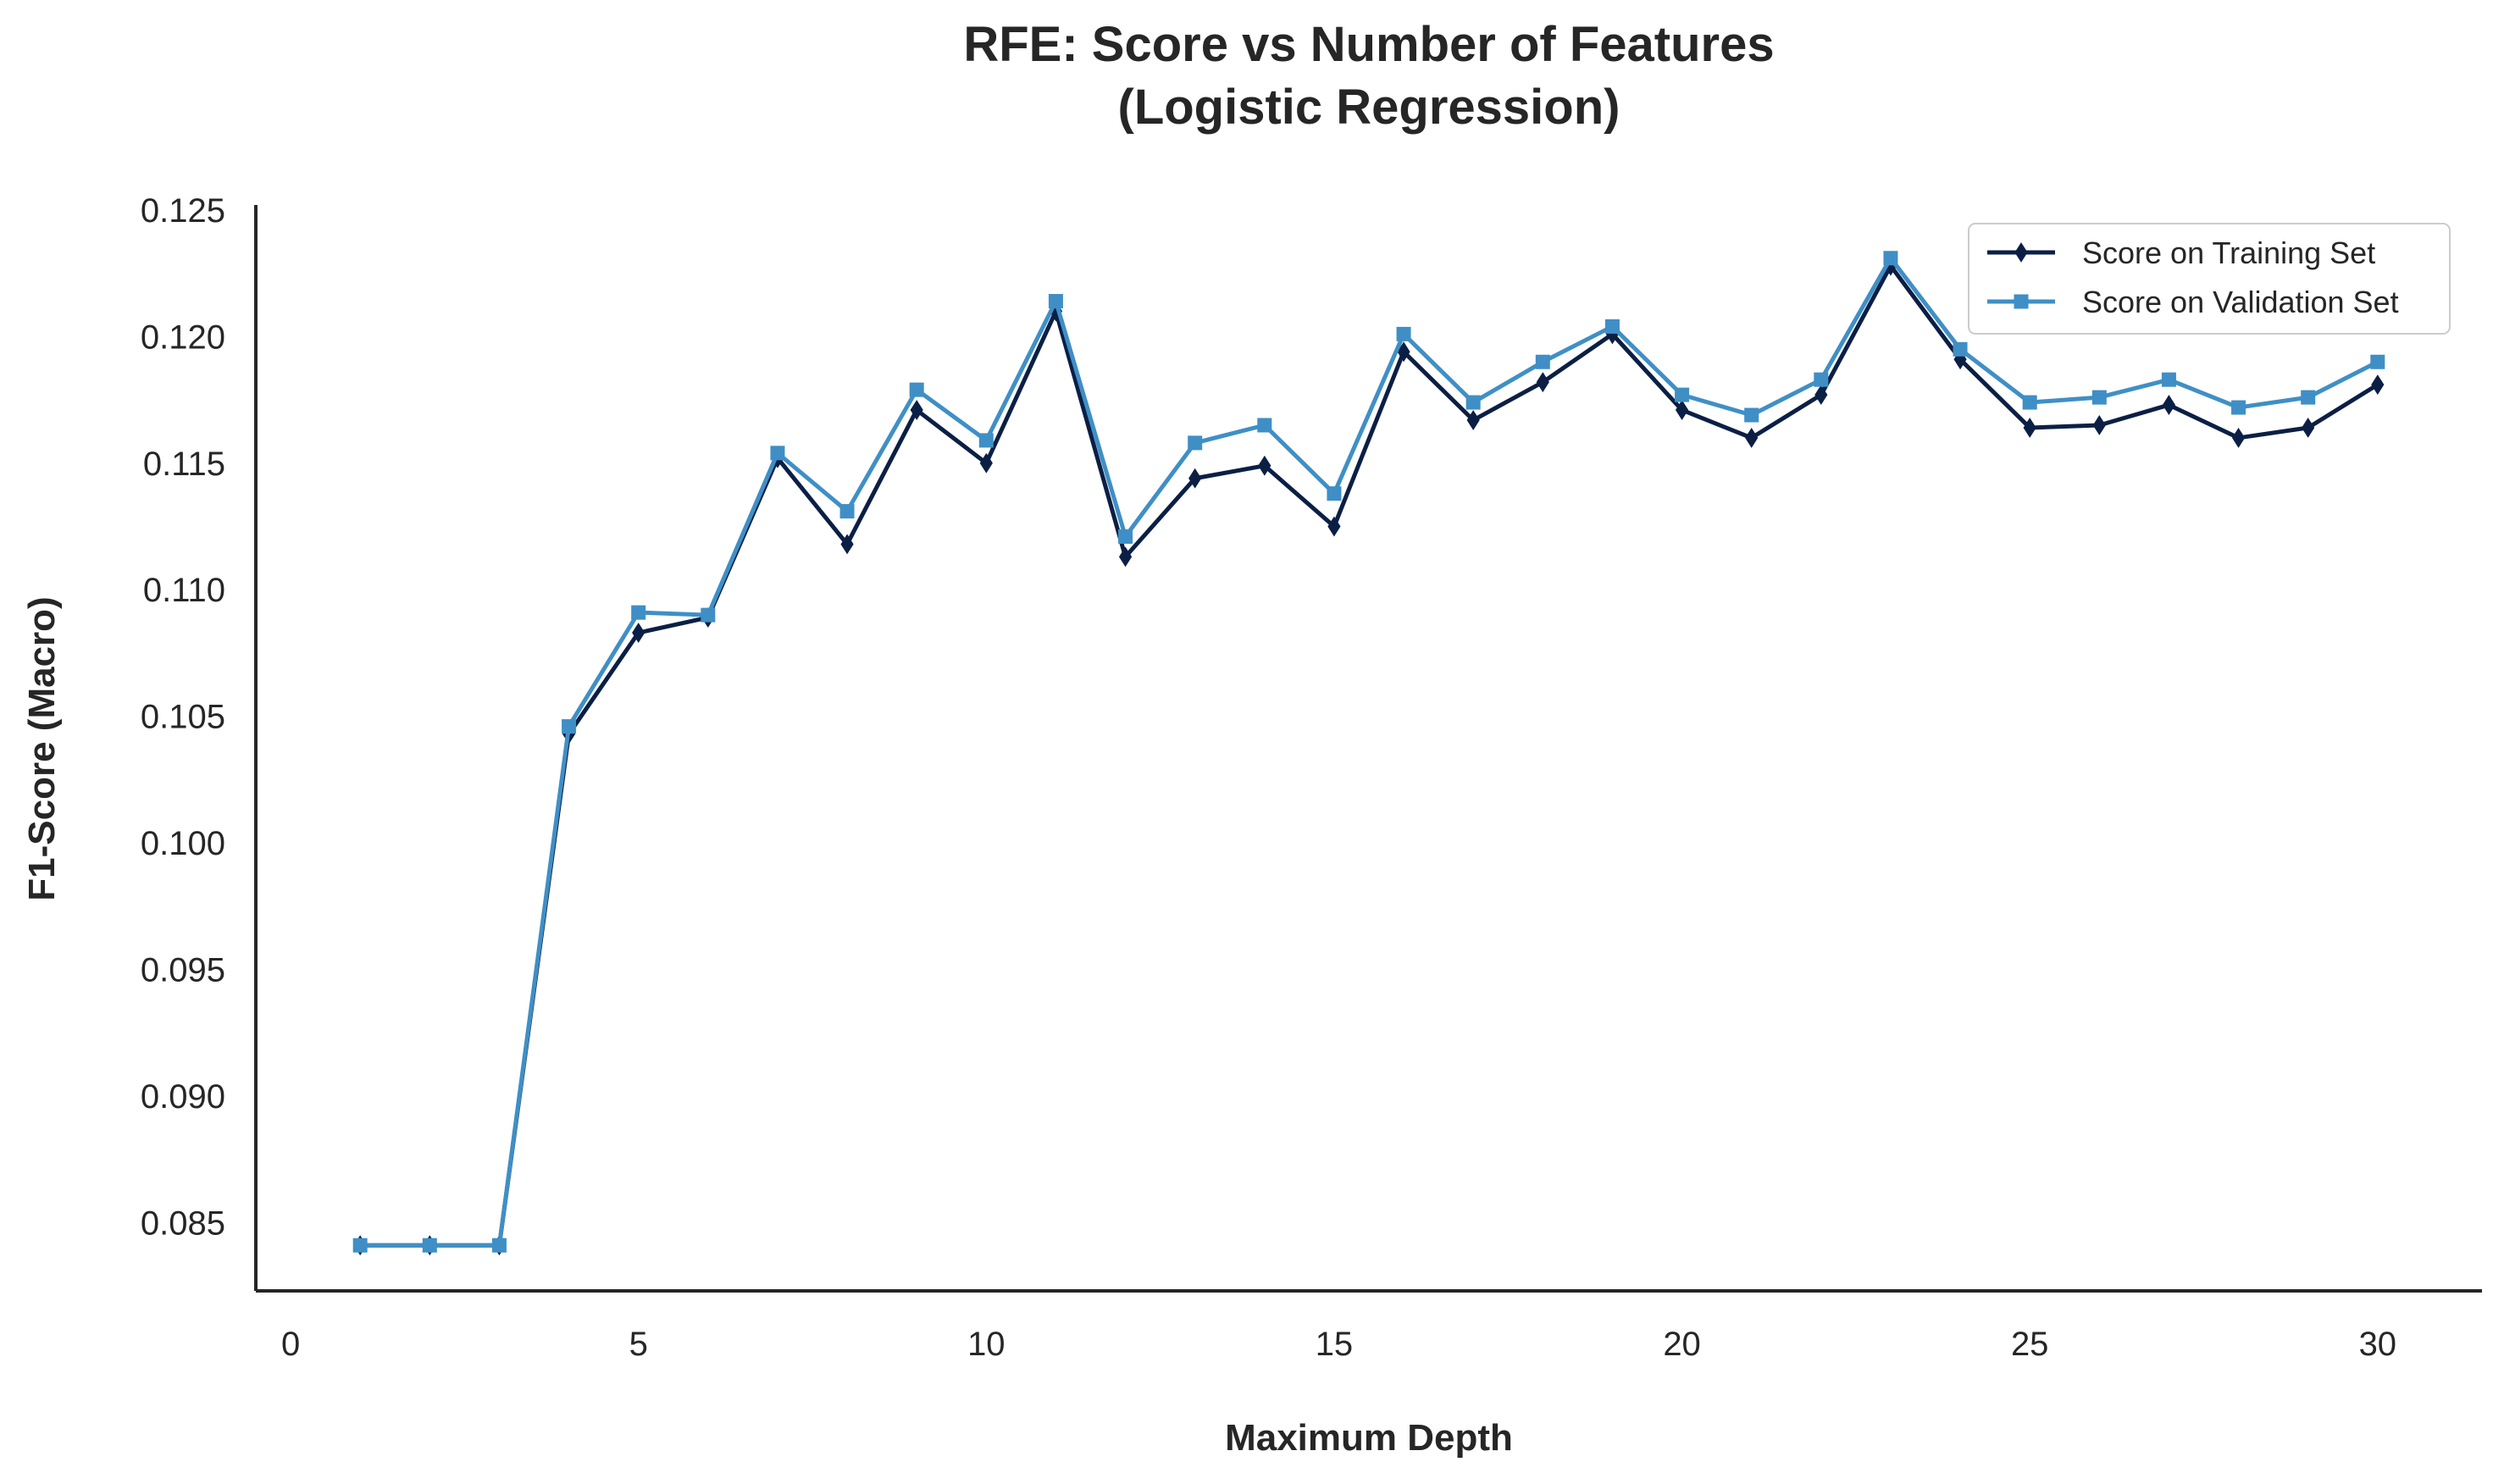 The image size is (2504, 1484). What do you see at coordinates (638, 1344) in the screenshot?
I see `x-tick-label: 5` at bounding box center [638, 1344].